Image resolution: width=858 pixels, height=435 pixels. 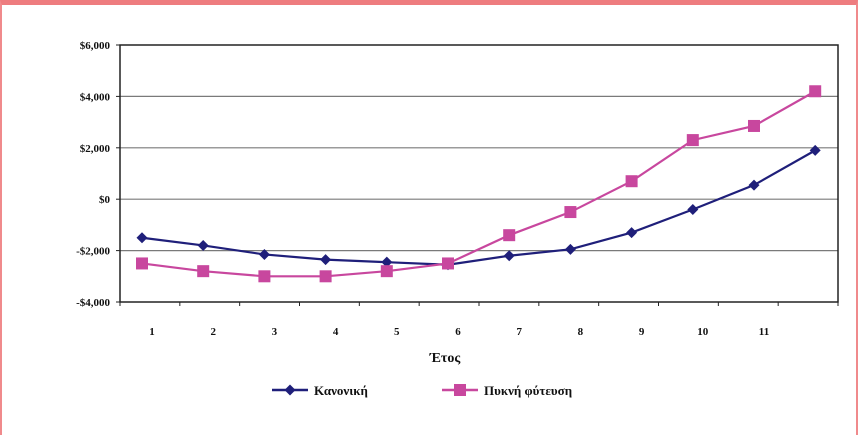 What do you see at coordinates (213, 332) in the screenshot?
I see `x-tick-label: 2` at bounding box center [213, 332].